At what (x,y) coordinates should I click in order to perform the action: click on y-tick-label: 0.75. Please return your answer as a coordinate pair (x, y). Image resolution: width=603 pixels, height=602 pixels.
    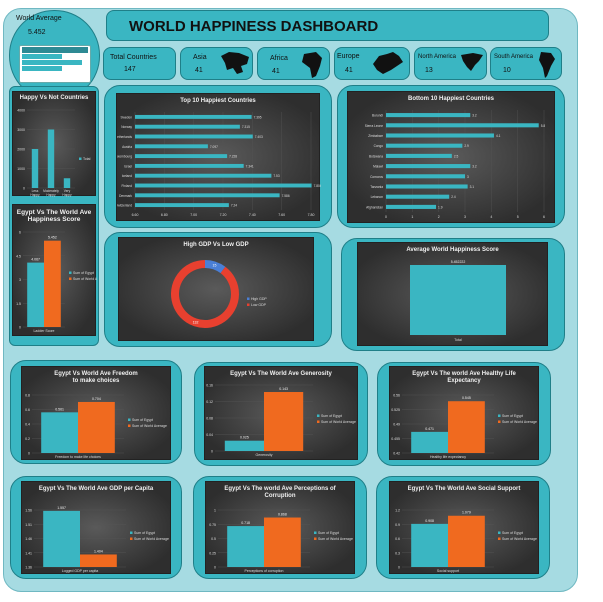
    Looking at the image, I should click on (212, 525).